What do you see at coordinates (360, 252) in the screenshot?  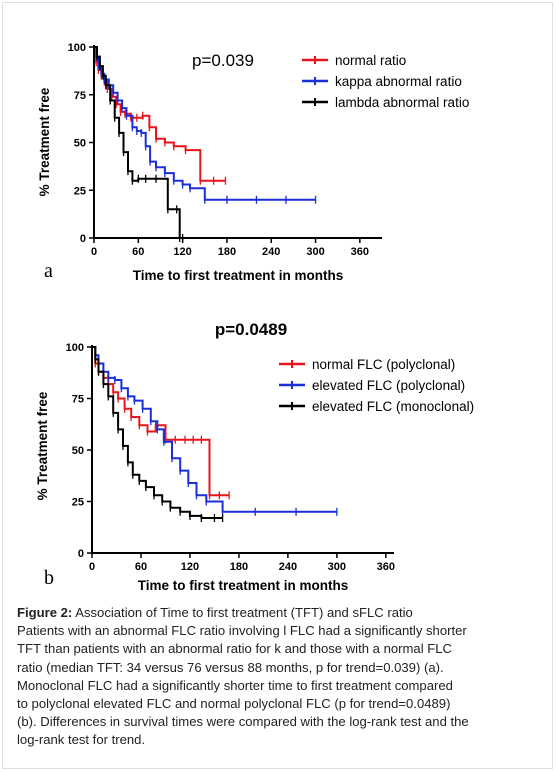 I see `chart-0-x-tick-label: 360` at bounding box center [360, 252].